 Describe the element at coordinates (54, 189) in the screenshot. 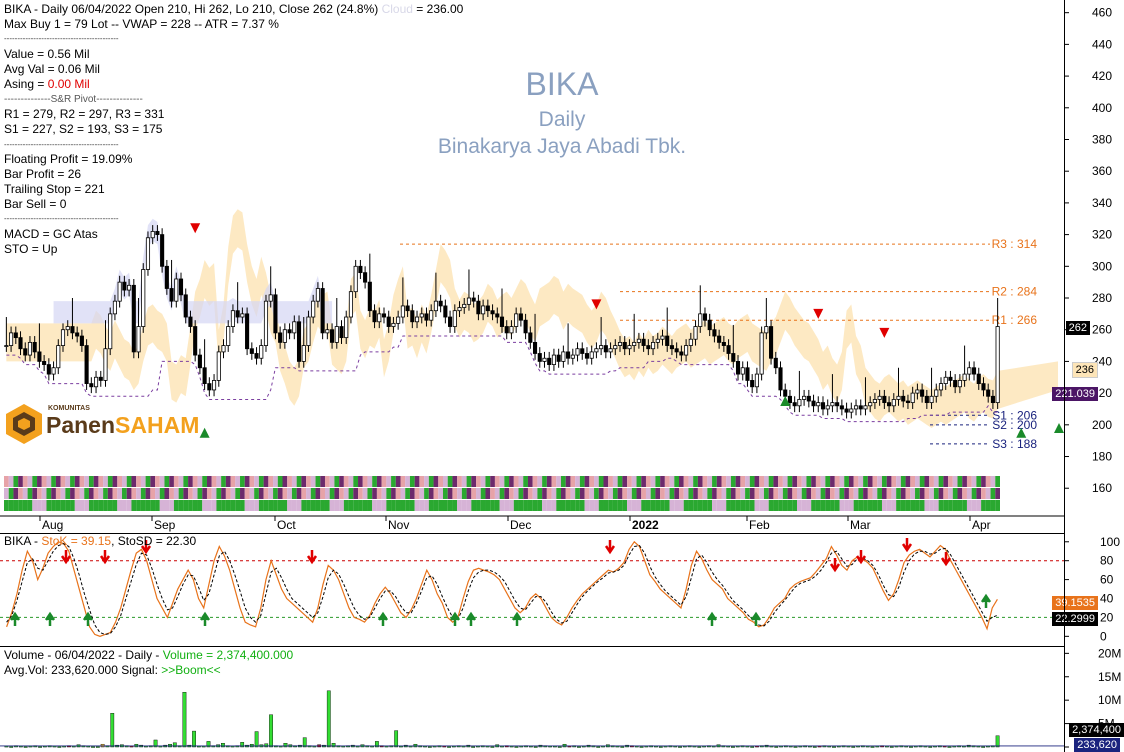

I see `trailing-stop-text: Trailing Stop = 221` at that location.